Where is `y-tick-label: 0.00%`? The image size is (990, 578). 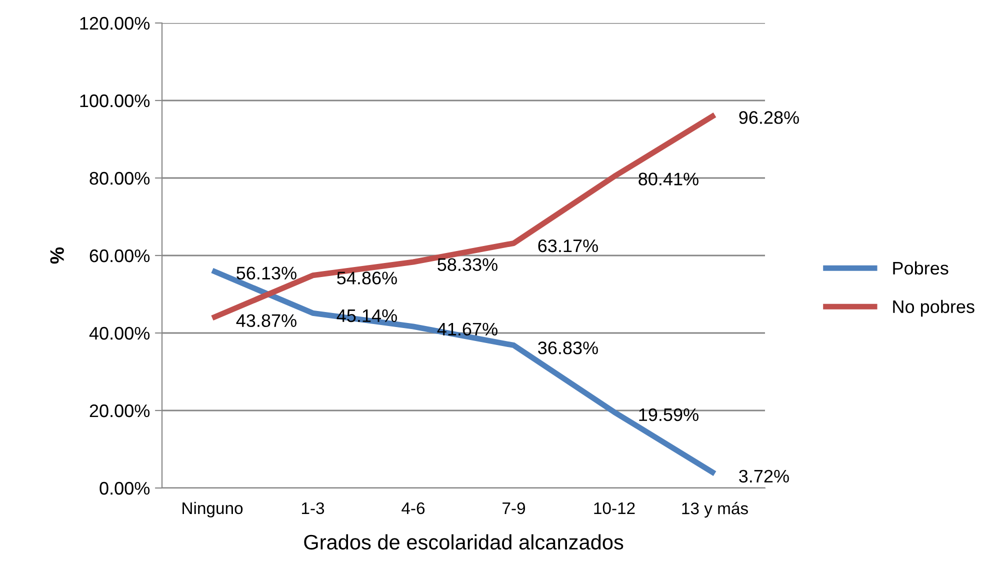 y-tick-label: 0.00% is located at coordinates (125, 488).